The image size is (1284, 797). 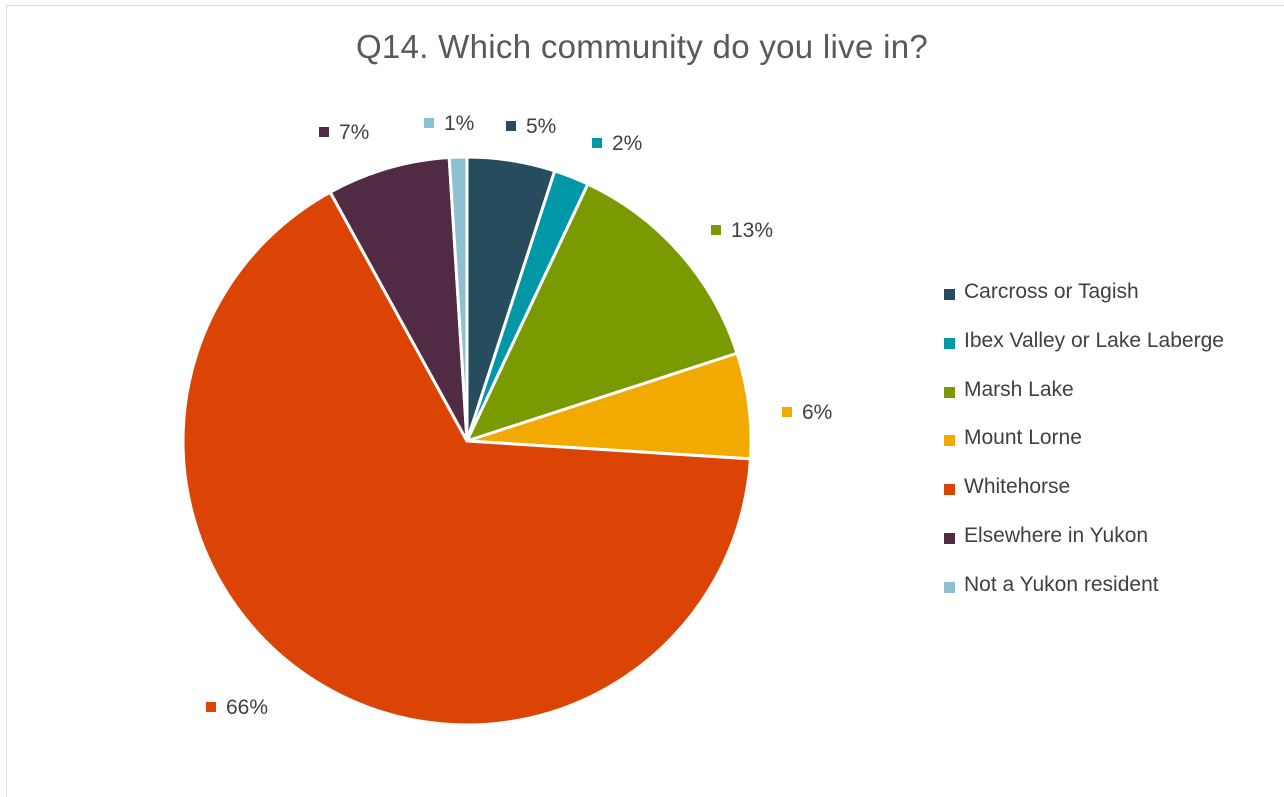 I want to click on data-label: 5%, so click(x=541, y=126).